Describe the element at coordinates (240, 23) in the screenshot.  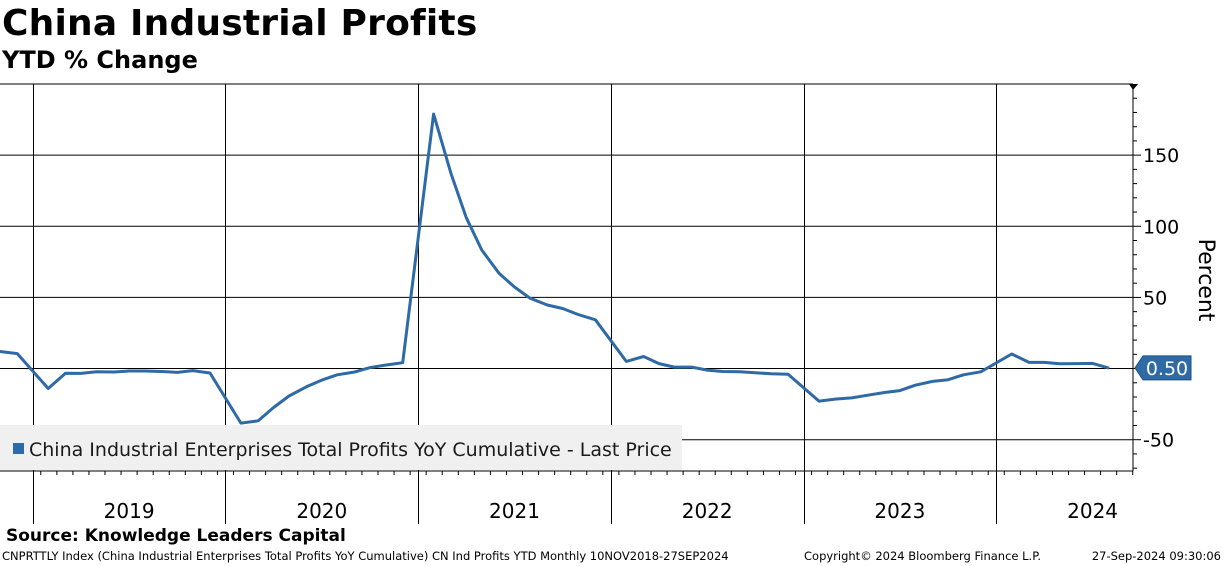
I see `chart-title: China Industrial Profits` at that location.